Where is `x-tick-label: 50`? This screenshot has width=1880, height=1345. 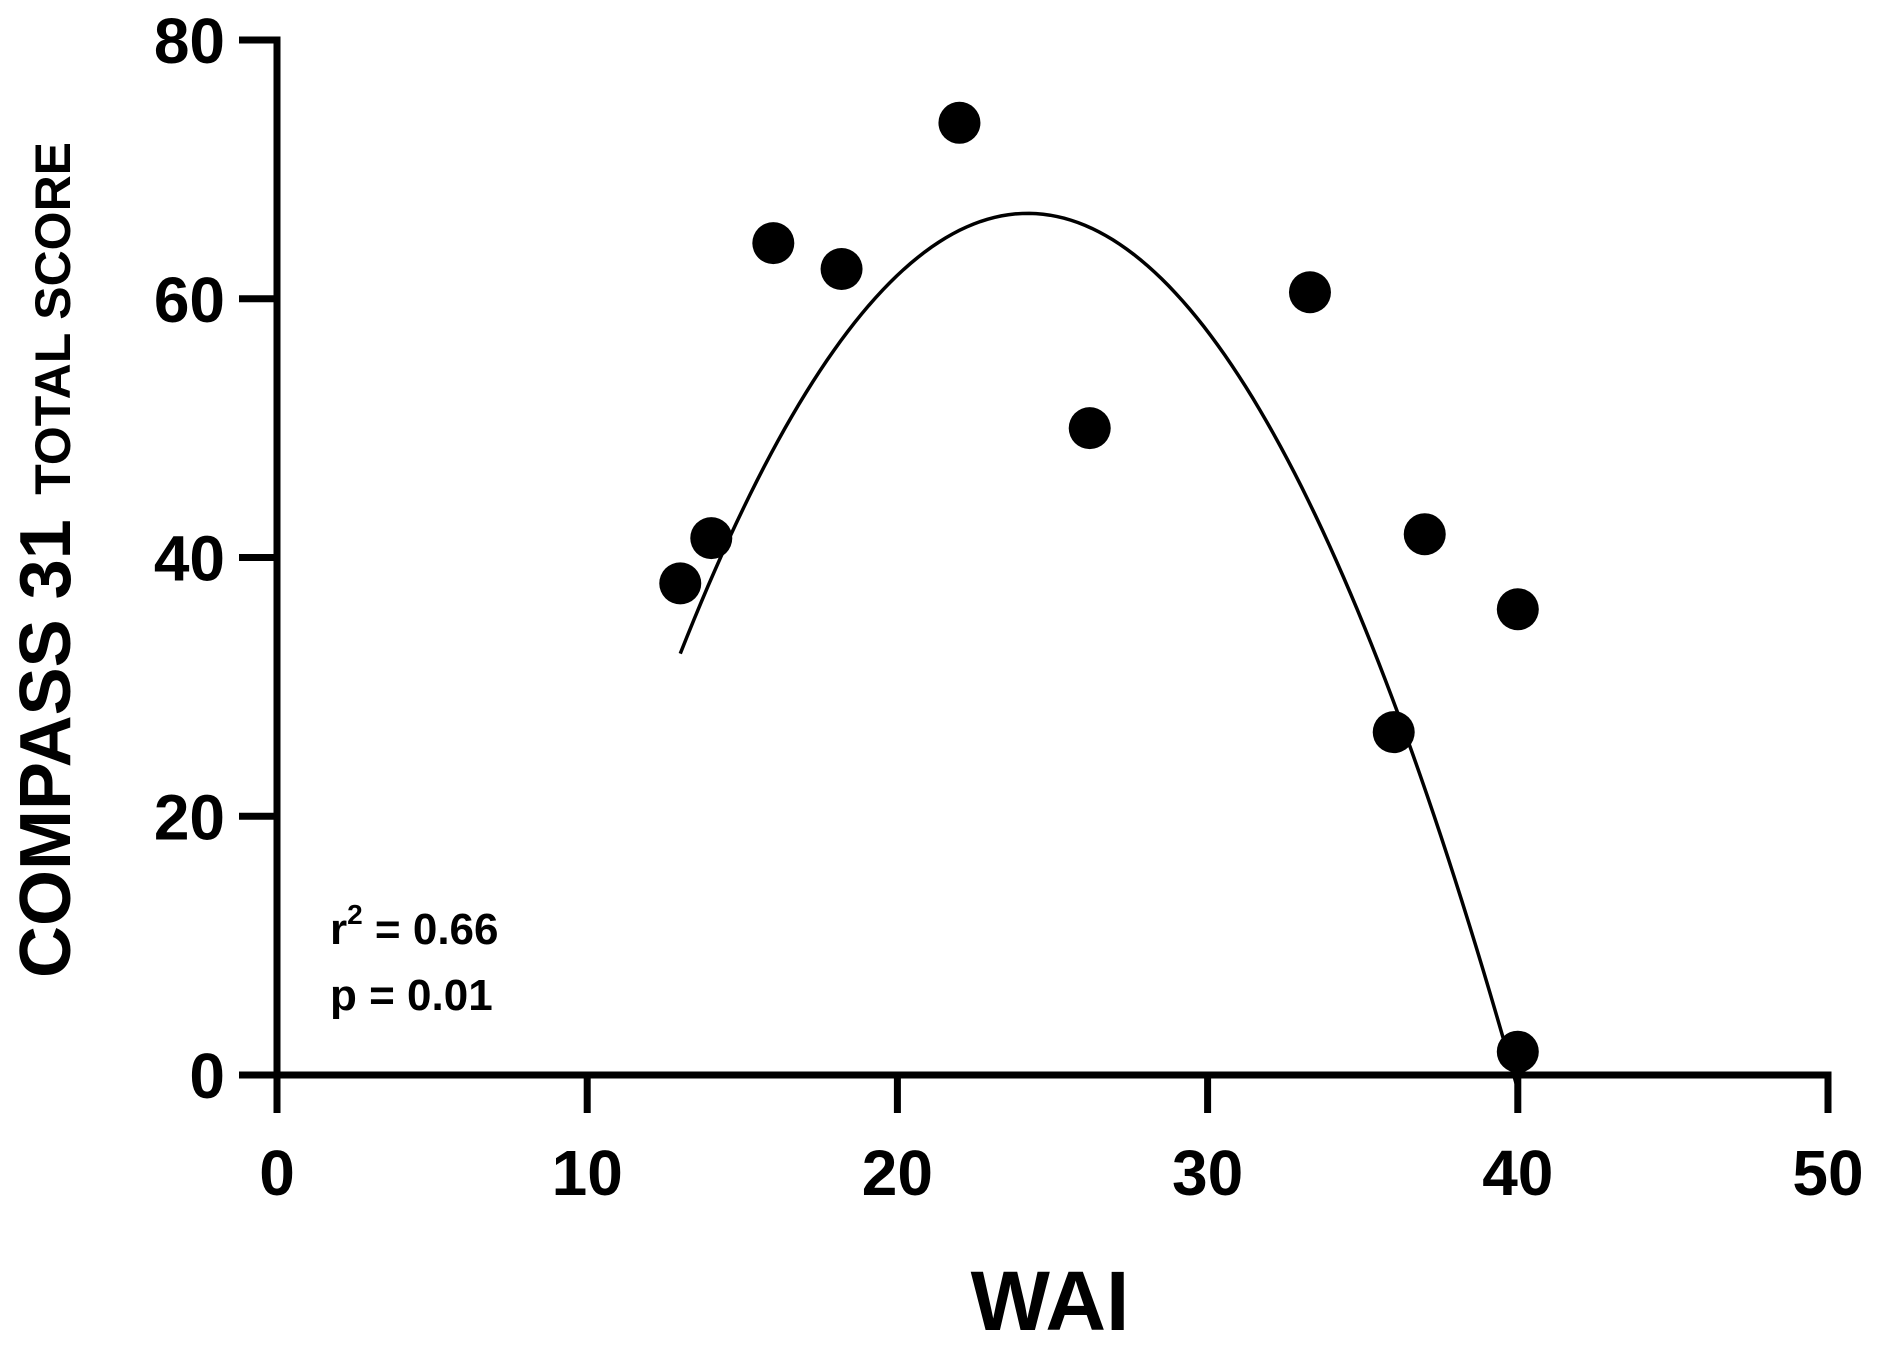 x-tick-label: 50 is located at coordinates (1827, 1173).